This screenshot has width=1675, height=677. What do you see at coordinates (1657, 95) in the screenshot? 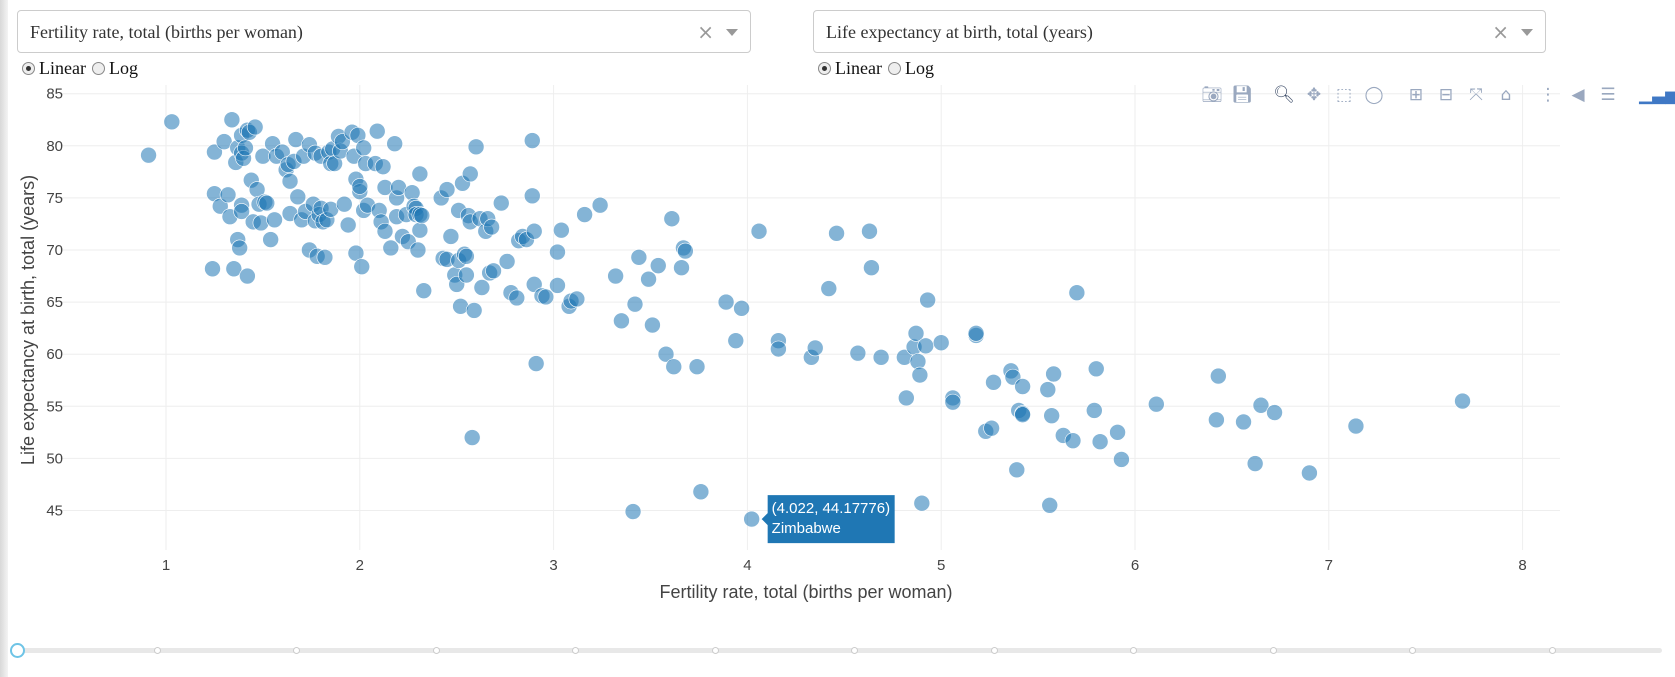
I see `plotly-logo-icon: ▁▃▅▇` at bounding box center [1657, 95].